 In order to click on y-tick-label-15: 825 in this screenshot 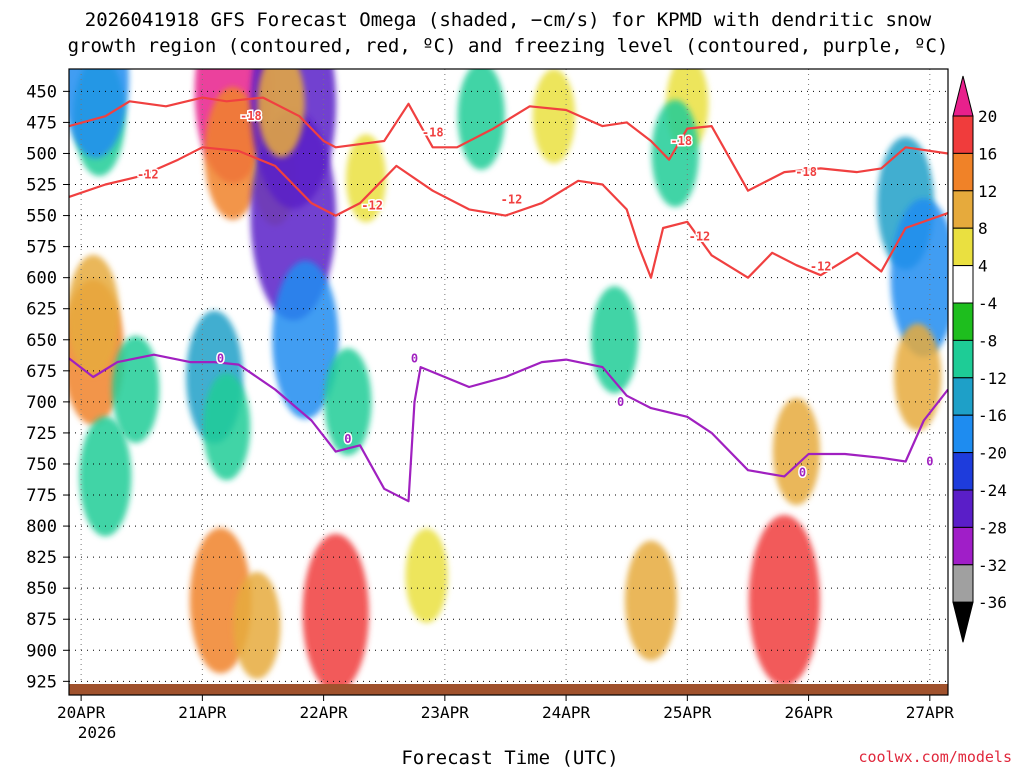, I will do `click(41, 558)`.